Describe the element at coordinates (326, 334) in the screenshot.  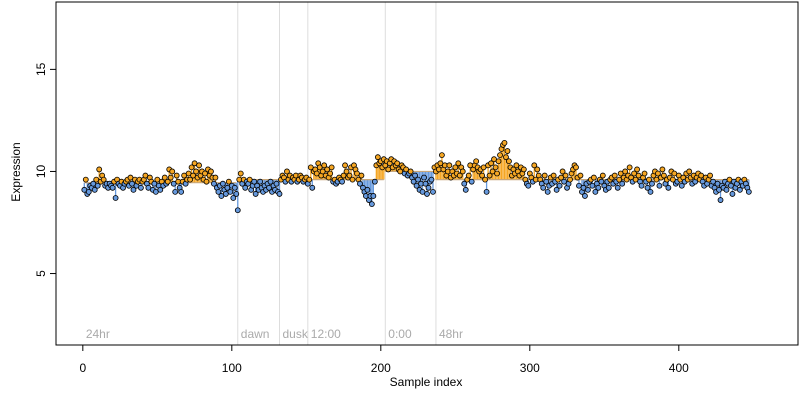
I see `segment-label: 12:00` at that location.